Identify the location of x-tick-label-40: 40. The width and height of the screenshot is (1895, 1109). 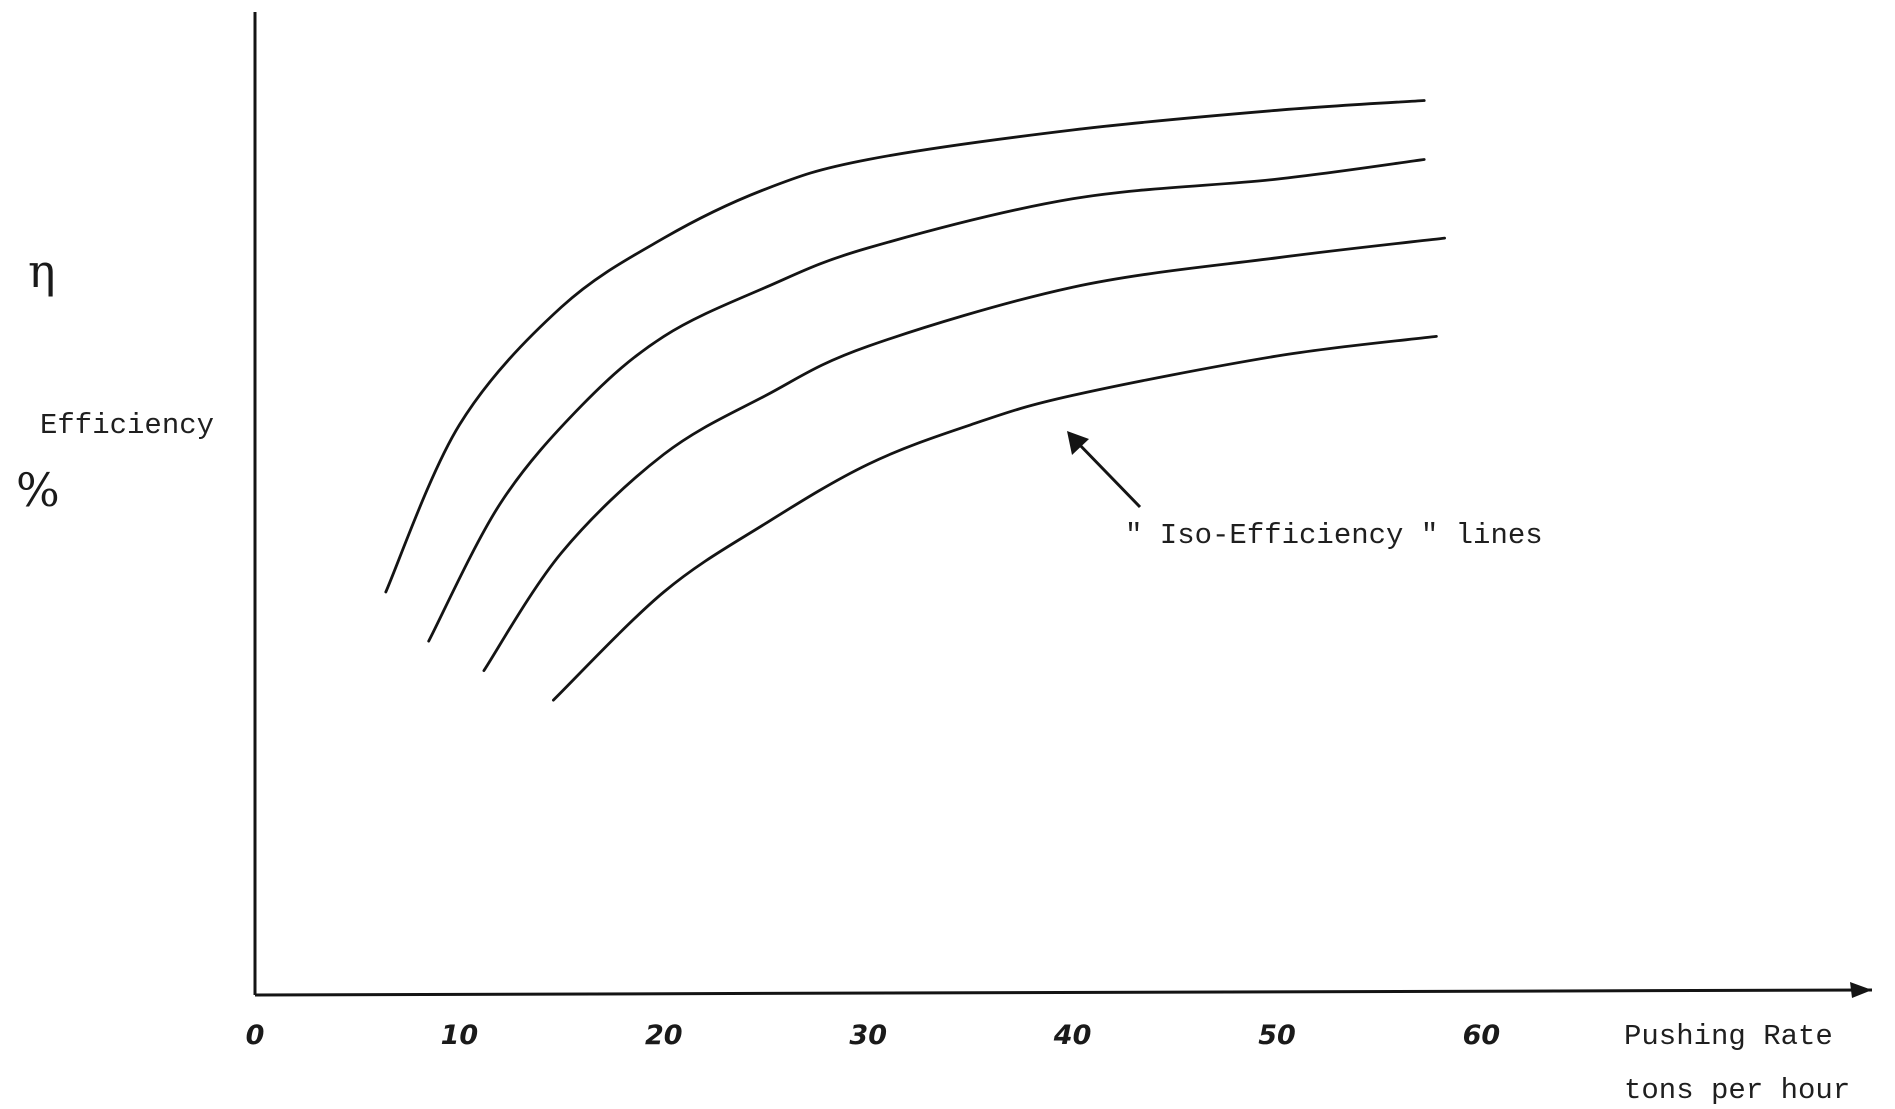
(1072, 1035).